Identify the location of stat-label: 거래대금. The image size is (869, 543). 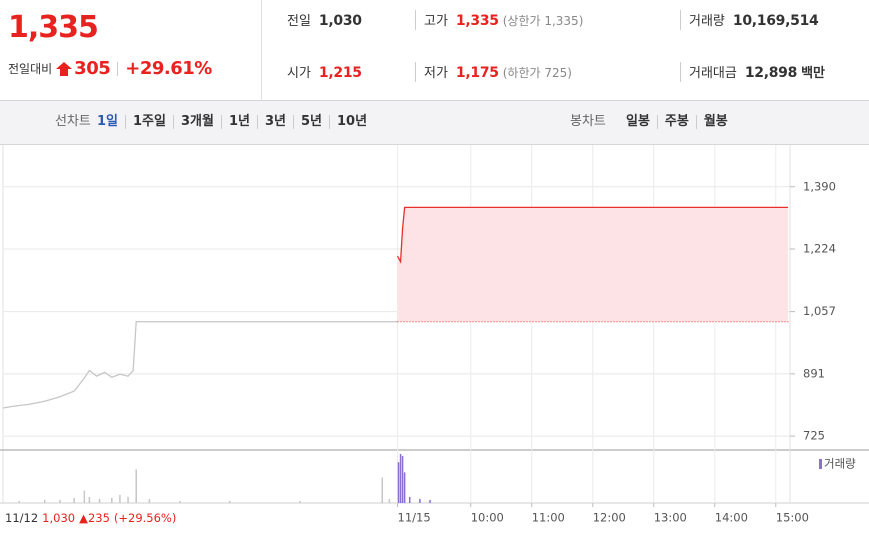
(713, 73).